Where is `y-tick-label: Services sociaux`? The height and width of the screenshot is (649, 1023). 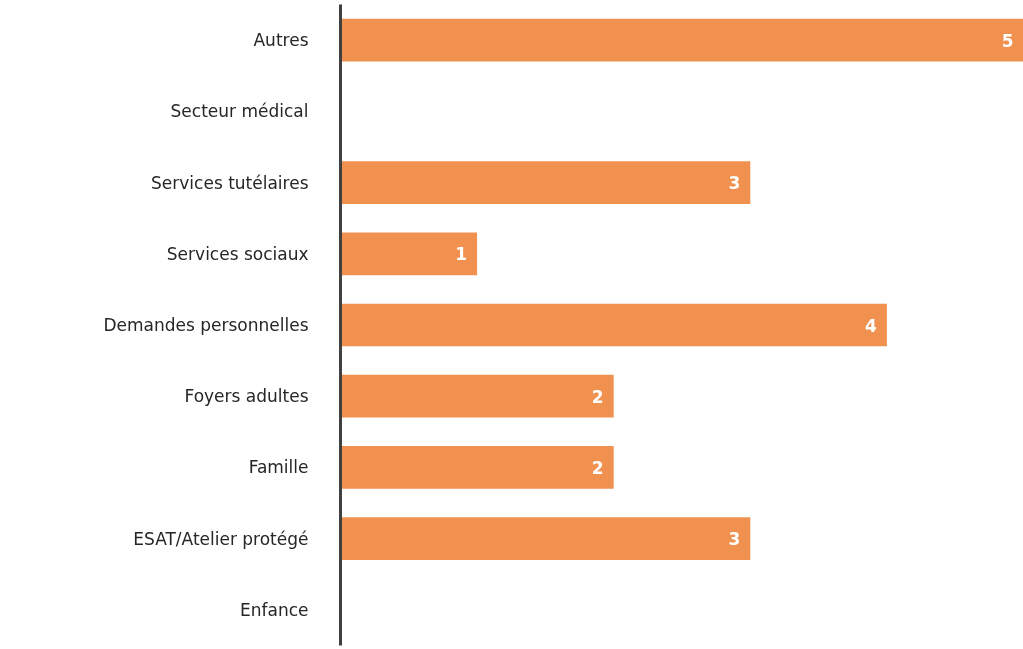
y-tick-label: Services sociaux is located at coordinates (237, 253).